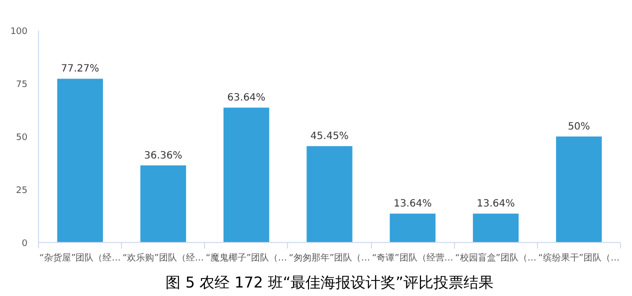 This screenshot has height=296, width=632. What do you see at coordinates (246, 98) in the screenshot?
I see `data-label: 63.64%` at bounding box center [246, 98].